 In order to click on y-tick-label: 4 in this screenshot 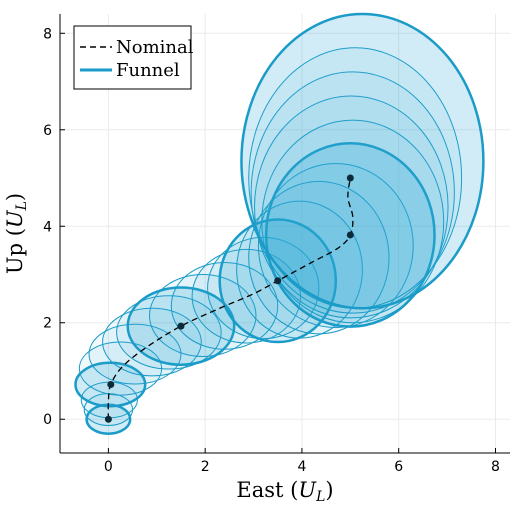, I will do `click(47, 227)`.